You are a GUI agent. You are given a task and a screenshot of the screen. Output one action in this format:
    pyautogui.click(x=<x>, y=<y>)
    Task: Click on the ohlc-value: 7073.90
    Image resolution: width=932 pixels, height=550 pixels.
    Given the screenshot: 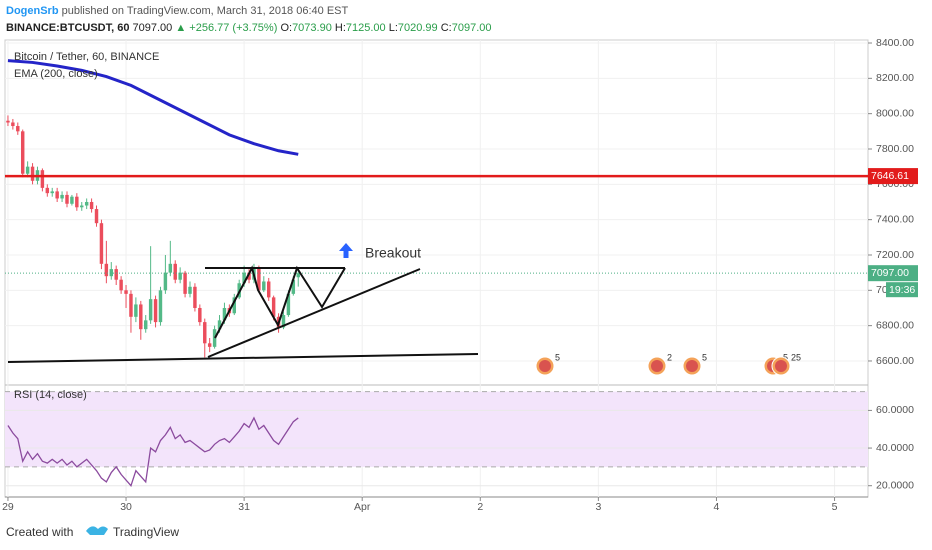 What is the action you would take?
    pyautogui.click(x=312, y=28)
    